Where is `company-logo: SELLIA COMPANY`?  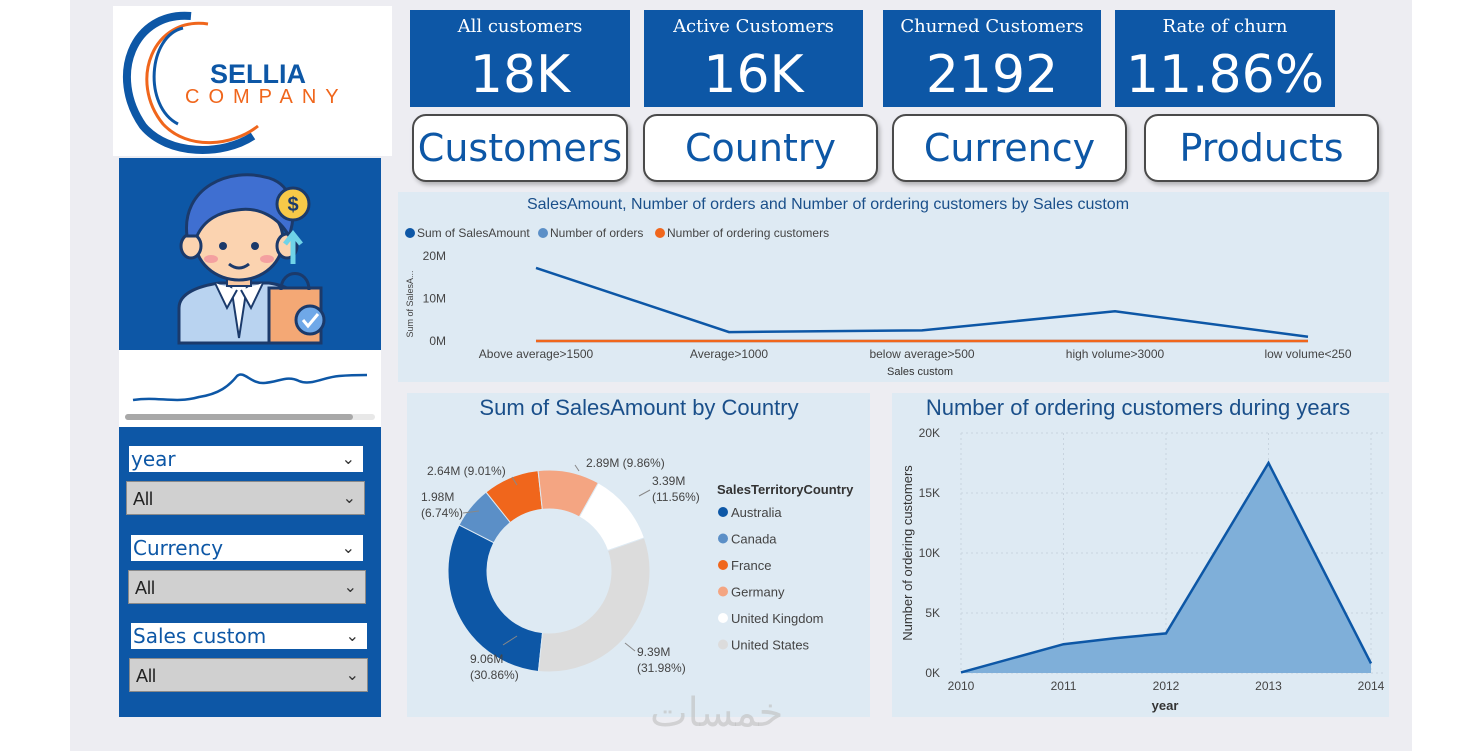
company-logo: SELLIA COMPANY is located at coordinates (252, 81).